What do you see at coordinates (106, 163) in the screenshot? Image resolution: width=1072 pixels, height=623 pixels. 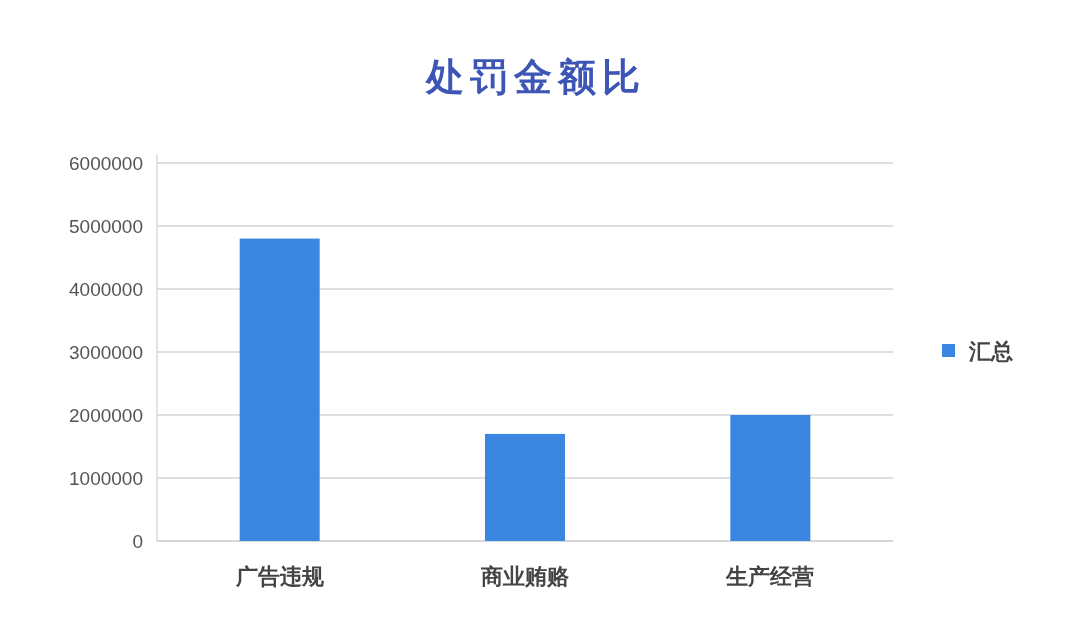 I see `y-tick-label: 6000000` at bounding box center [106, 163].